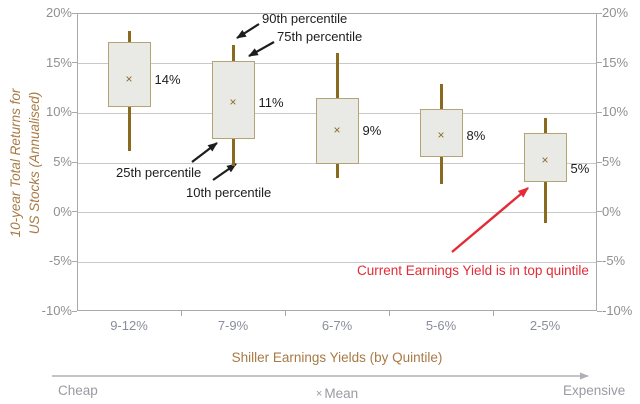  What do you see at coordinates (337, 262) in the screenshot?
I see `gridline--5` at bounding box center [337, 262].